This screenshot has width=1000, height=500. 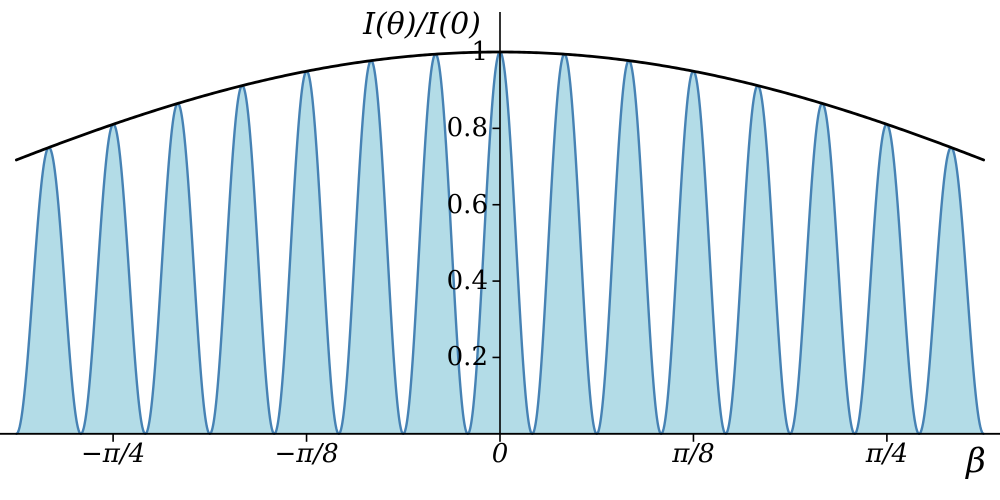 What do you see at coordinates (422, 24) in the screenshot?
I see `chart-title: I(θ)/I(0)` at bounding box center [422, 24].